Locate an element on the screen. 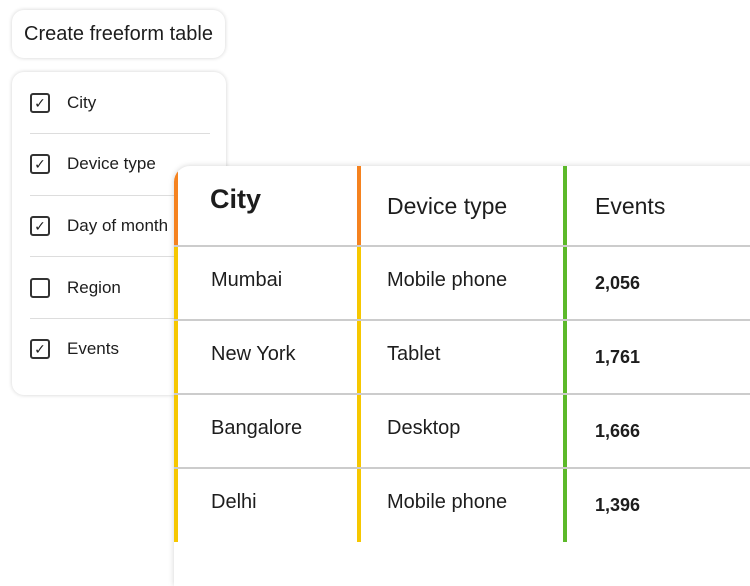 The width and height of the screenshot is (750, 586). table-cell: Mumbai is located at coordinates (247, 279).